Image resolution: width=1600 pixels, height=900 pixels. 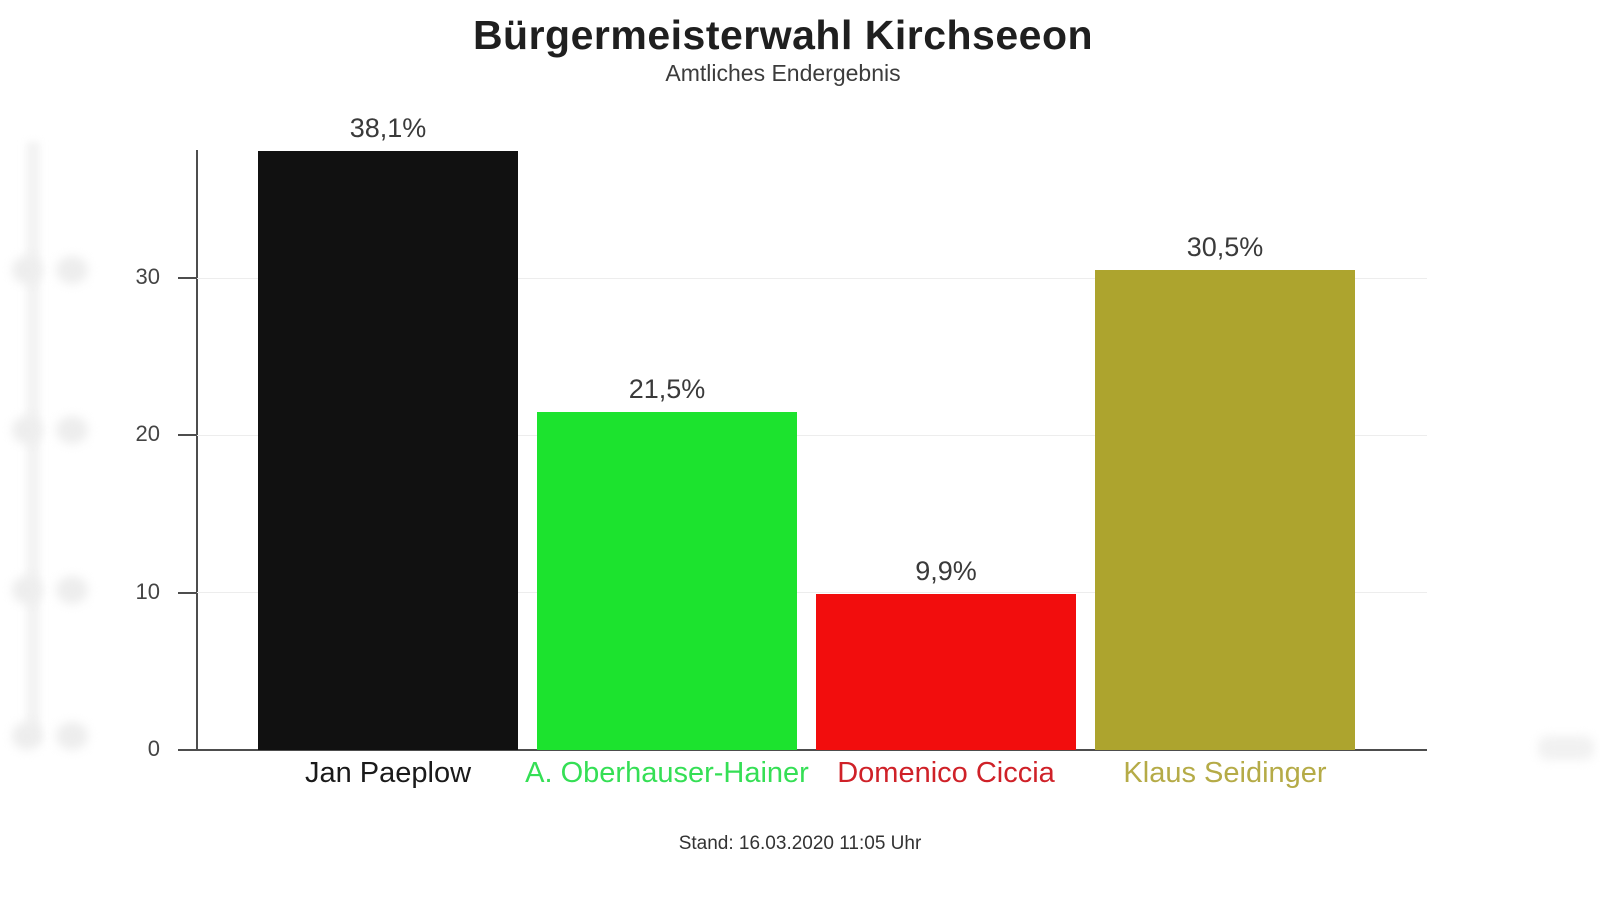 I want to click on ghost-artifact-strip, so click(x=33, y=442).